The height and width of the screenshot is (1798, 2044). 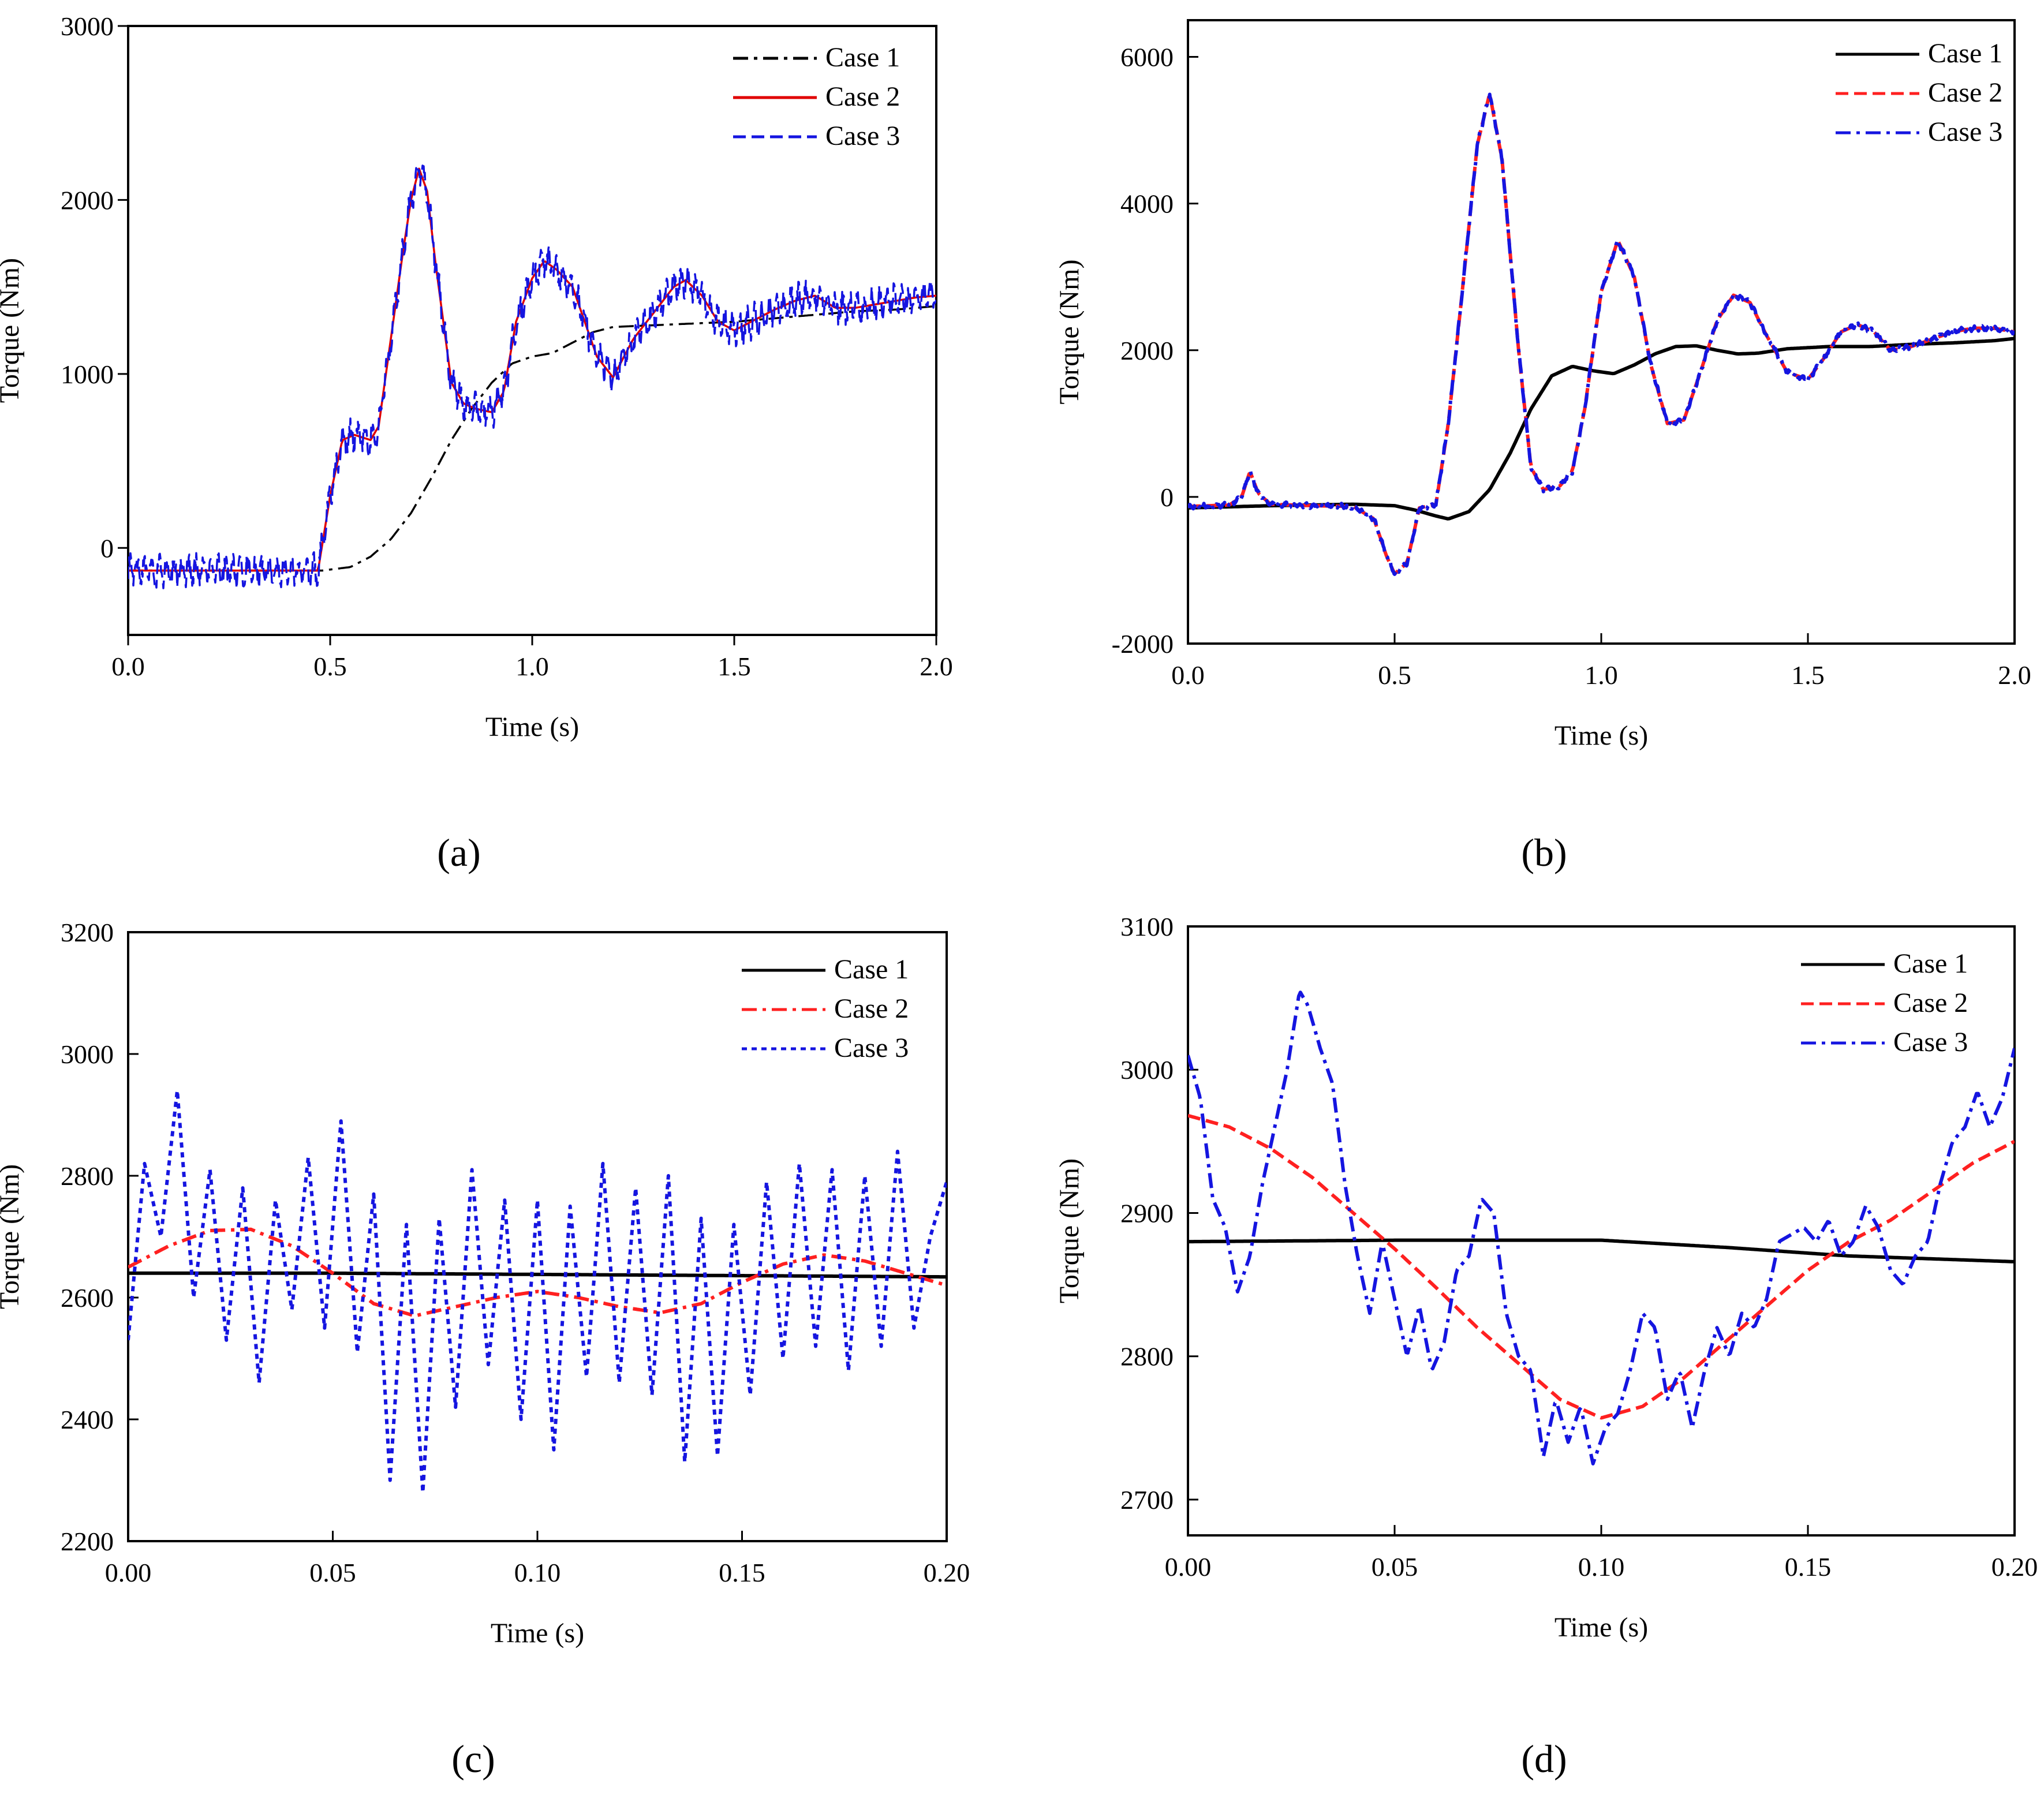 I want to click on y-tick-label: 4000, so click(x=1147, y=204).